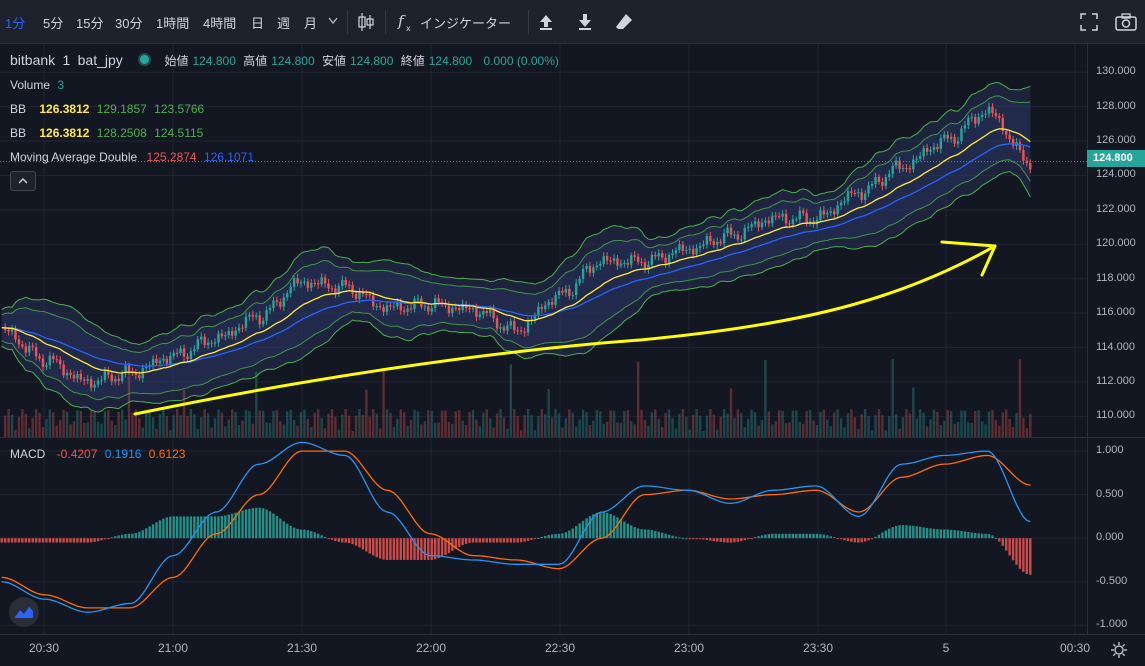  I want to click on bb2-legend: BB 126.3812 128.2508 124.5115, so click(108, 133).